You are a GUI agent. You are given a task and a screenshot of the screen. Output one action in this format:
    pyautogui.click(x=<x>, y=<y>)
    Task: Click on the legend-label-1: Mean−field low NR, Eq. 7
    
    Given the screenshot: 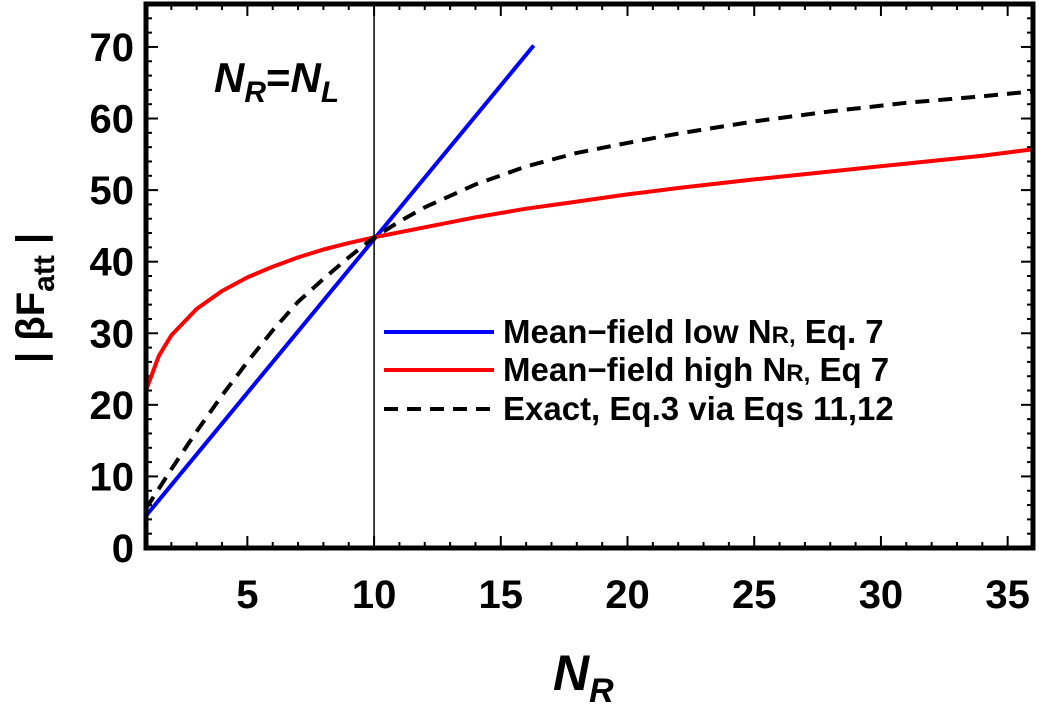 What is the action you would take?
    pyautogui.click(x=693, y=331)
    